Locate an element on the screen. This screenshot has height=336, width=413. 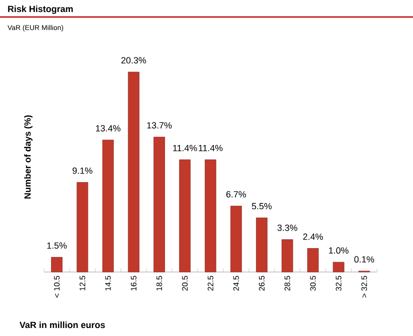
chart-title: Risk Histogram is located at coordinates (40, 10).